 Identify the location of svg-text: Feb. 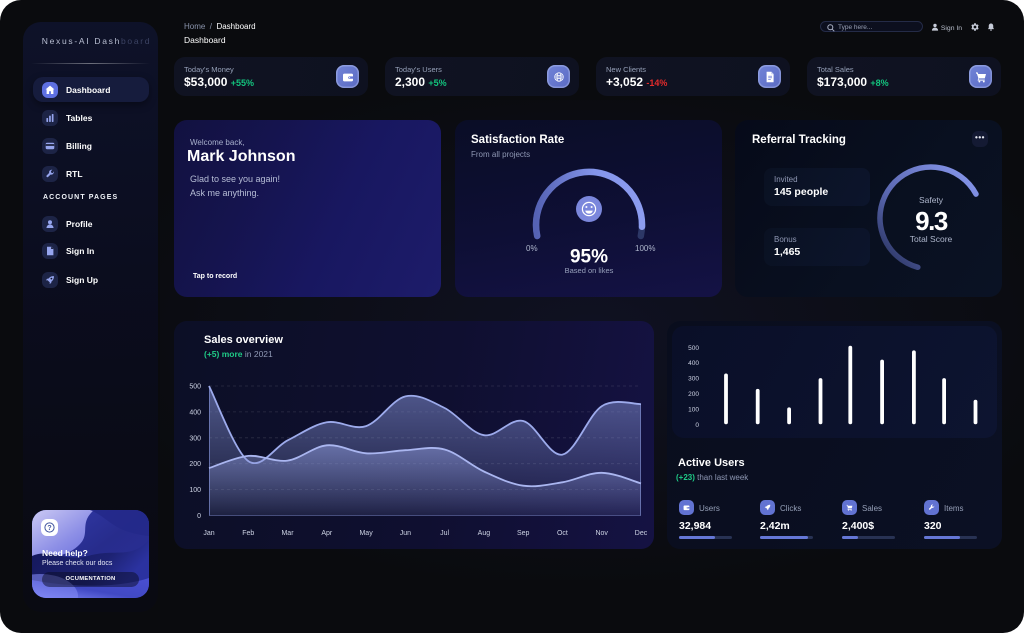
(248, 533).